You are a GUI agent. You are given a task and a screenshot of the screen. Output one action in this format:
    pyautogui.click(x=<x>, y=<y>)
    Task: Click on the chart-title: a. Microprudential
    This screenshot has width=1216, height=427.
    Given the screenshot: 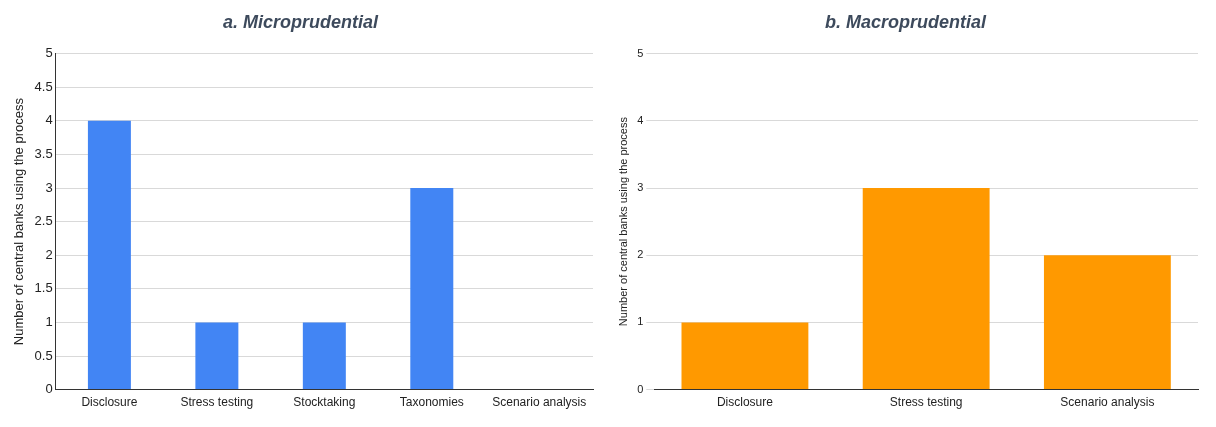 What is the action you would take?
    pyautogui.click(x=300, y=21)
    